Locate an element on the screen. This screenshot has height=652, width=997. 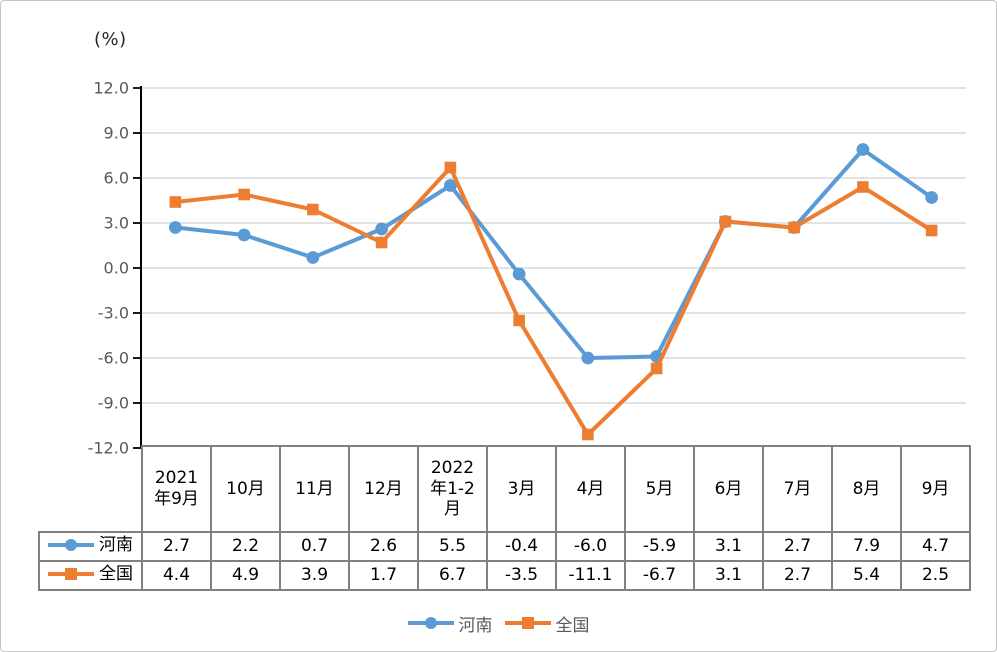
legend-item-全国: 全国 is located at coordinates (547, 623).